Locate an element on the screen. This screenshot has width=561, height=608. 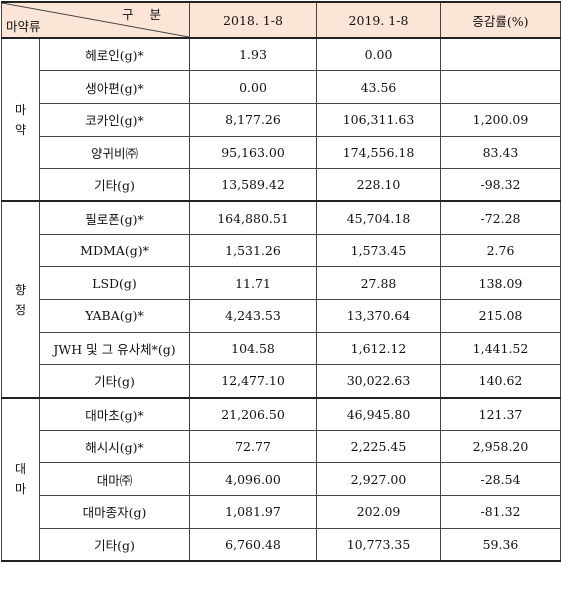
value-2019-cell: 43.56 is located at coordinates (378, 87).